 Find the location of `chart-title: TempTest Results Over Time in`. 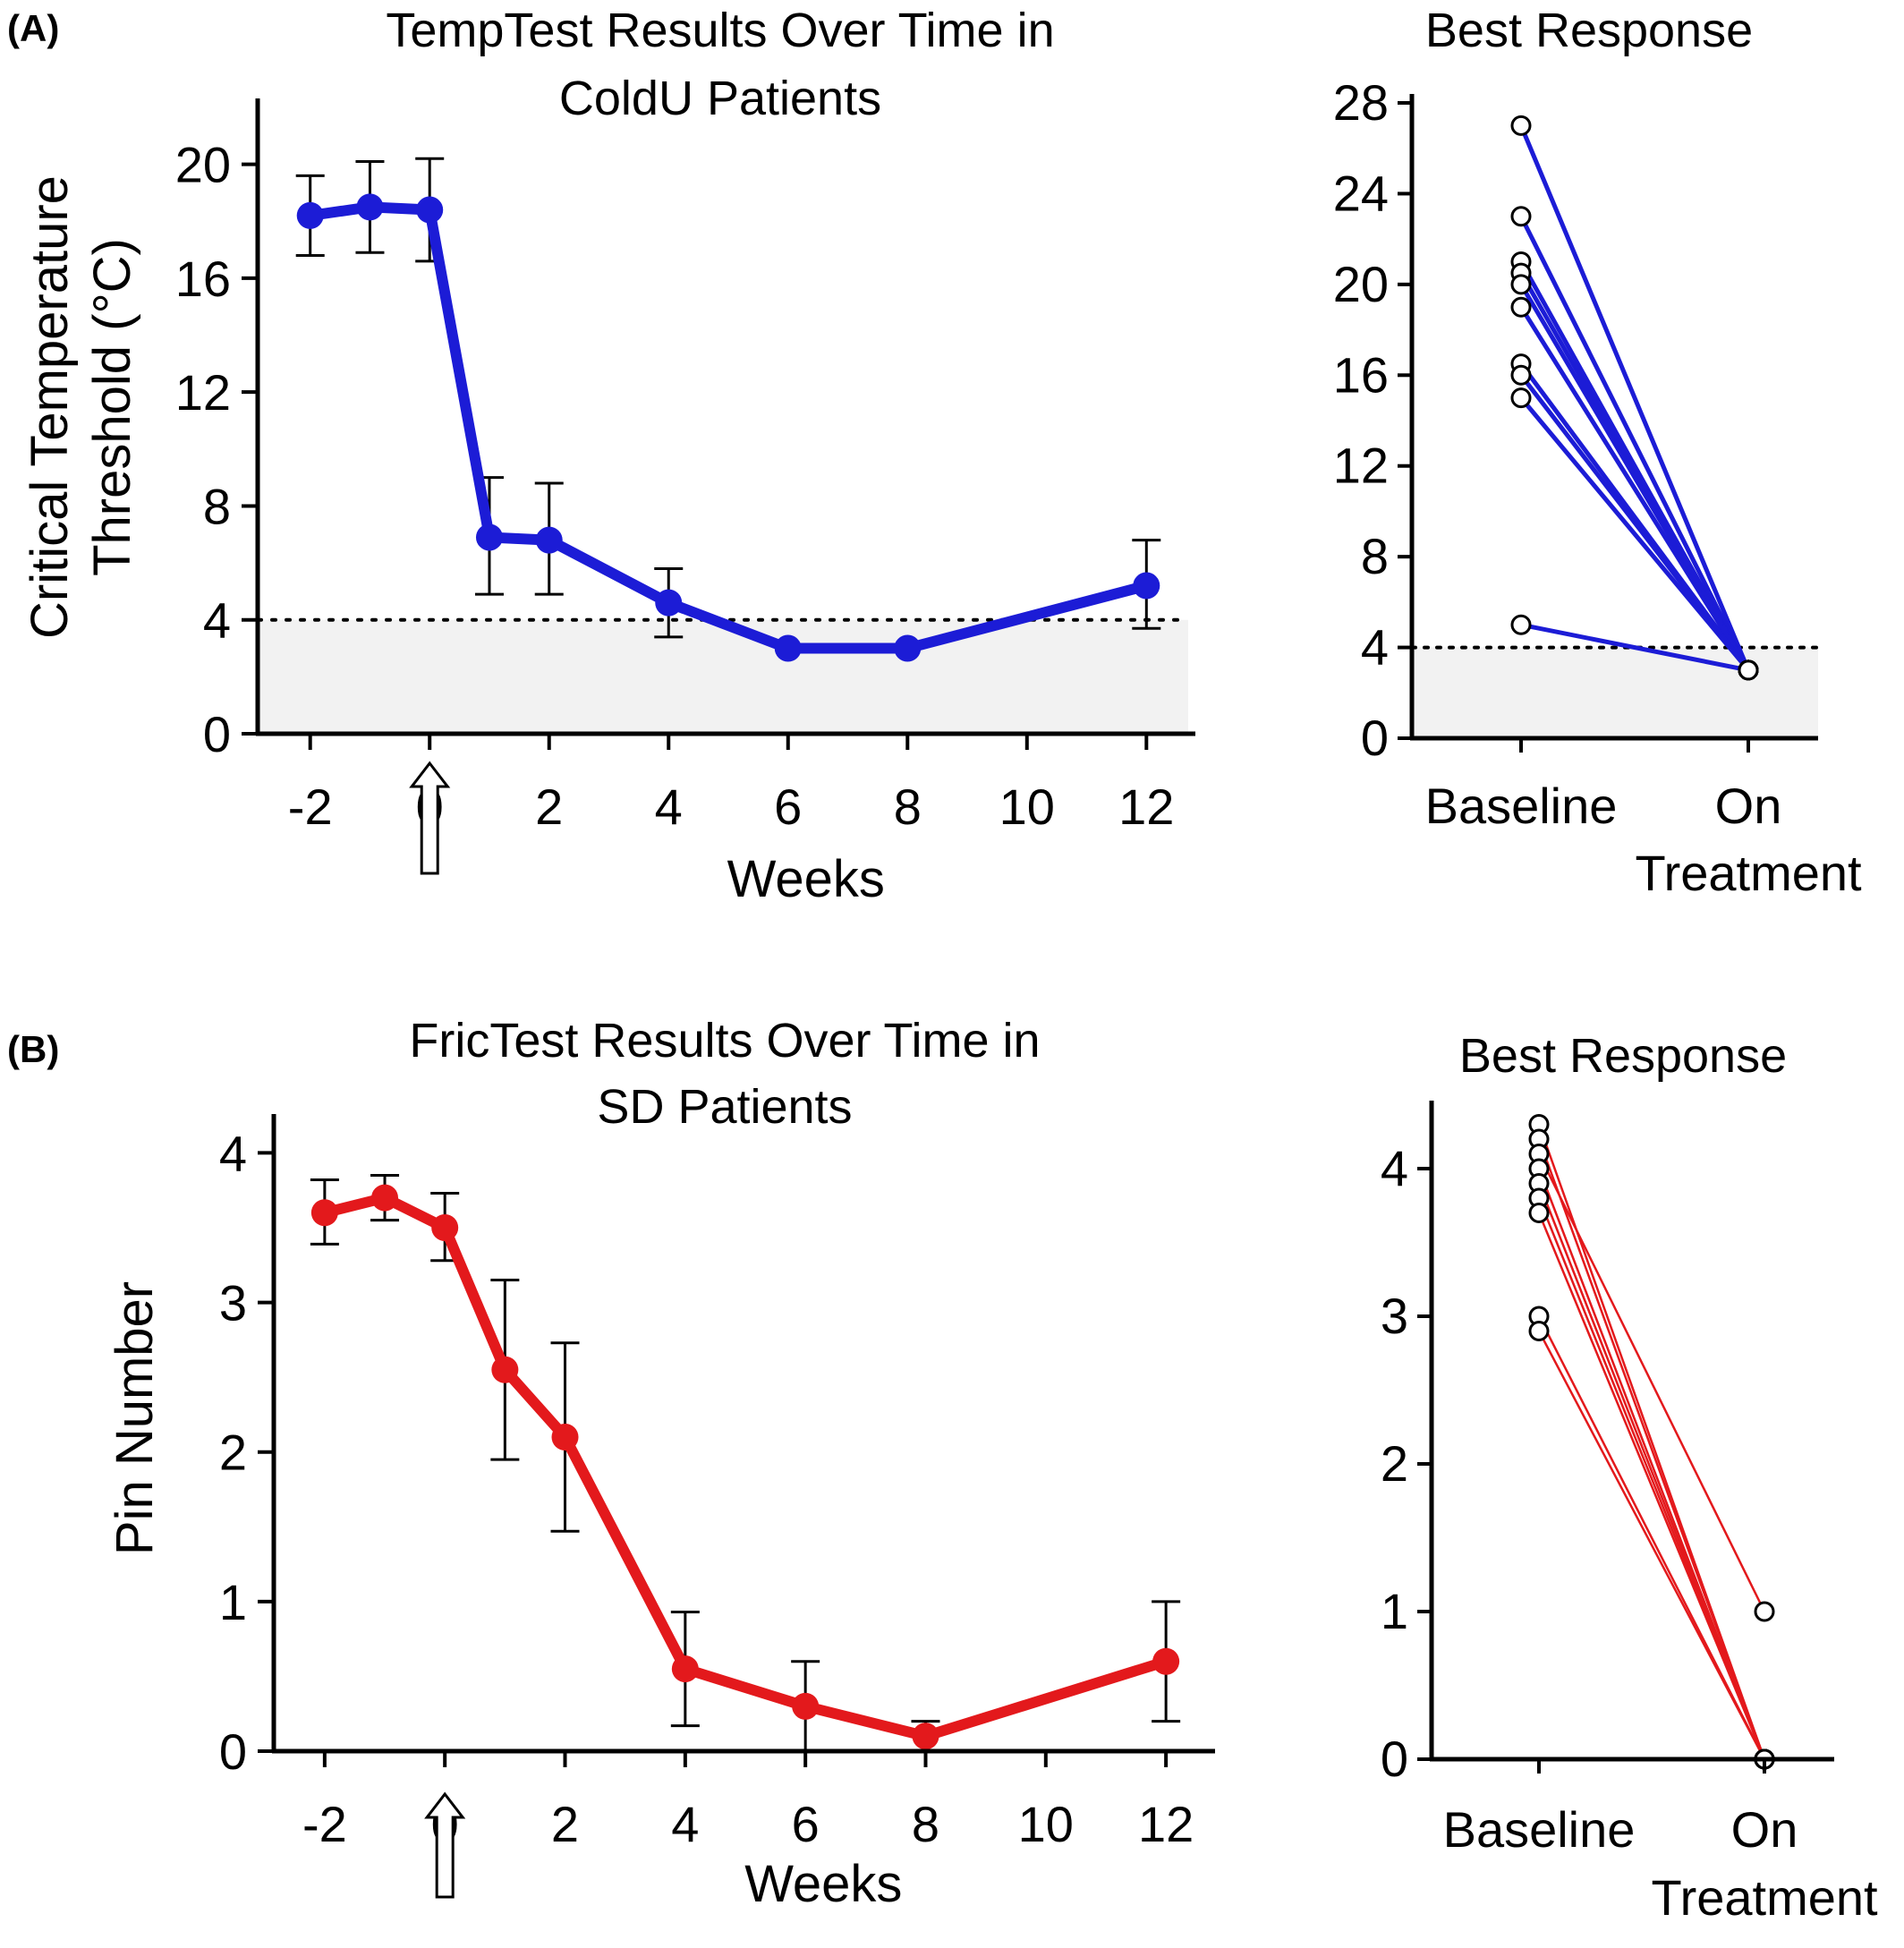

chart-title: TempTest Results Over Time in is located at coordinates (720, 30).